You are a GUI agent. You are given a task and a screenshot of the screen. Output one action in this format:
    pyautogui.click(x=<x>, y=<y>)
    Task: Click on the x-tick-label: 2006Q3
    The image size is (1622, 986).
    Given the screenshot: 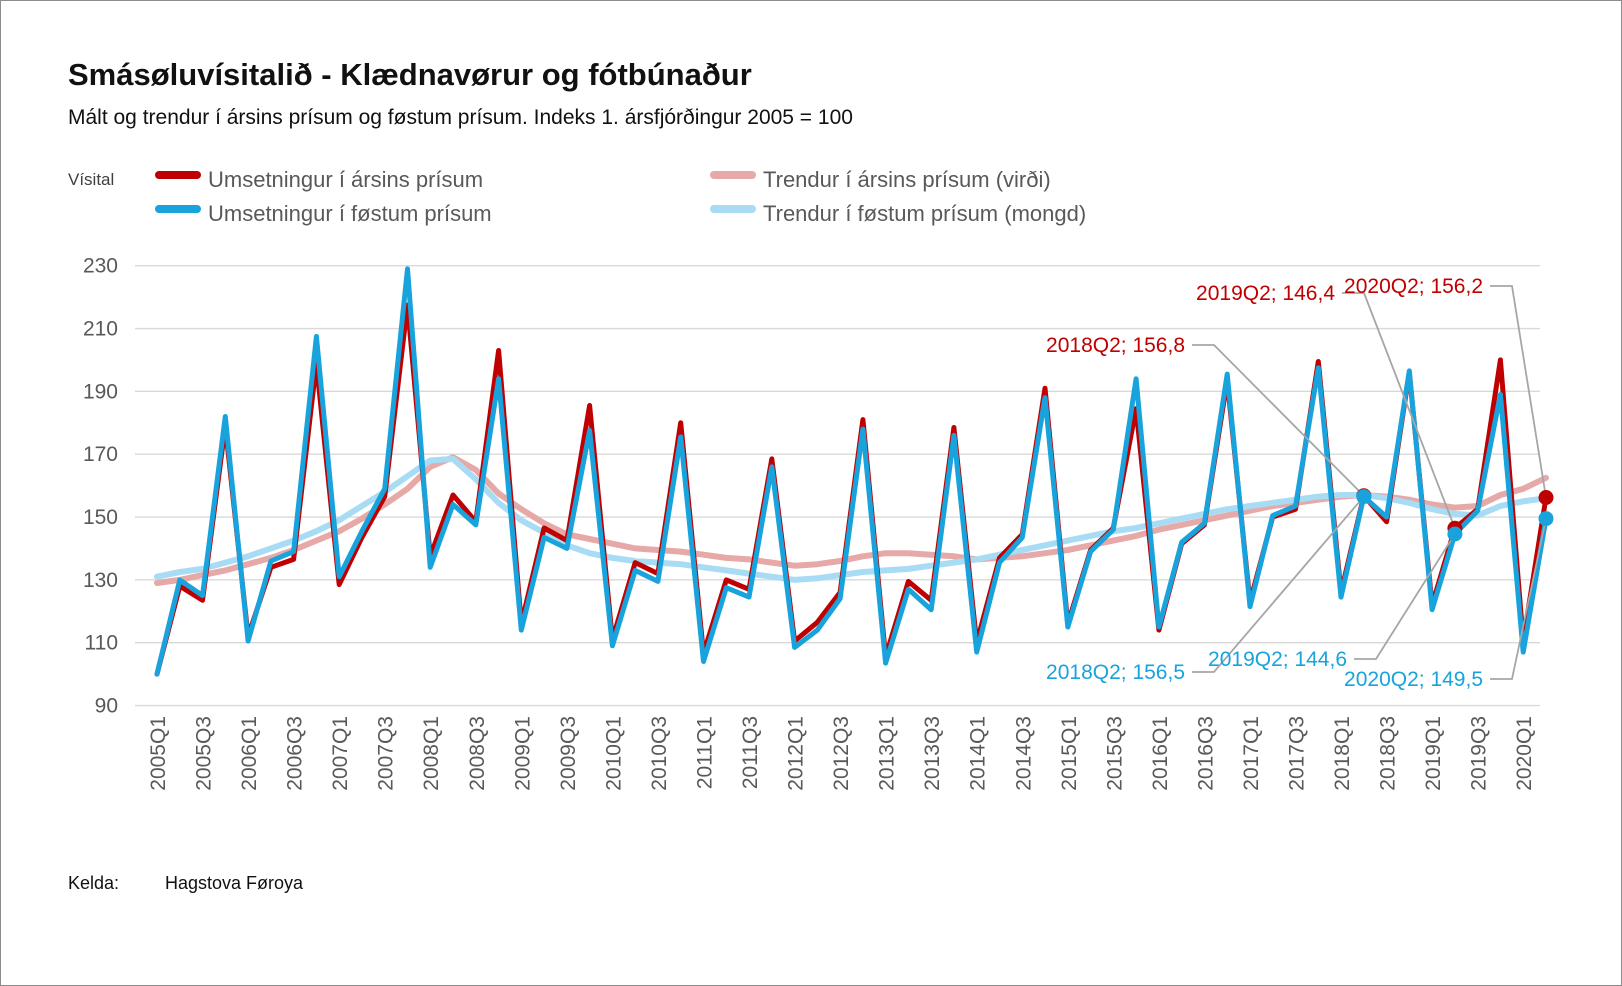 What is the action you would take?
    pyautogui.click(x=295, y=753)
    